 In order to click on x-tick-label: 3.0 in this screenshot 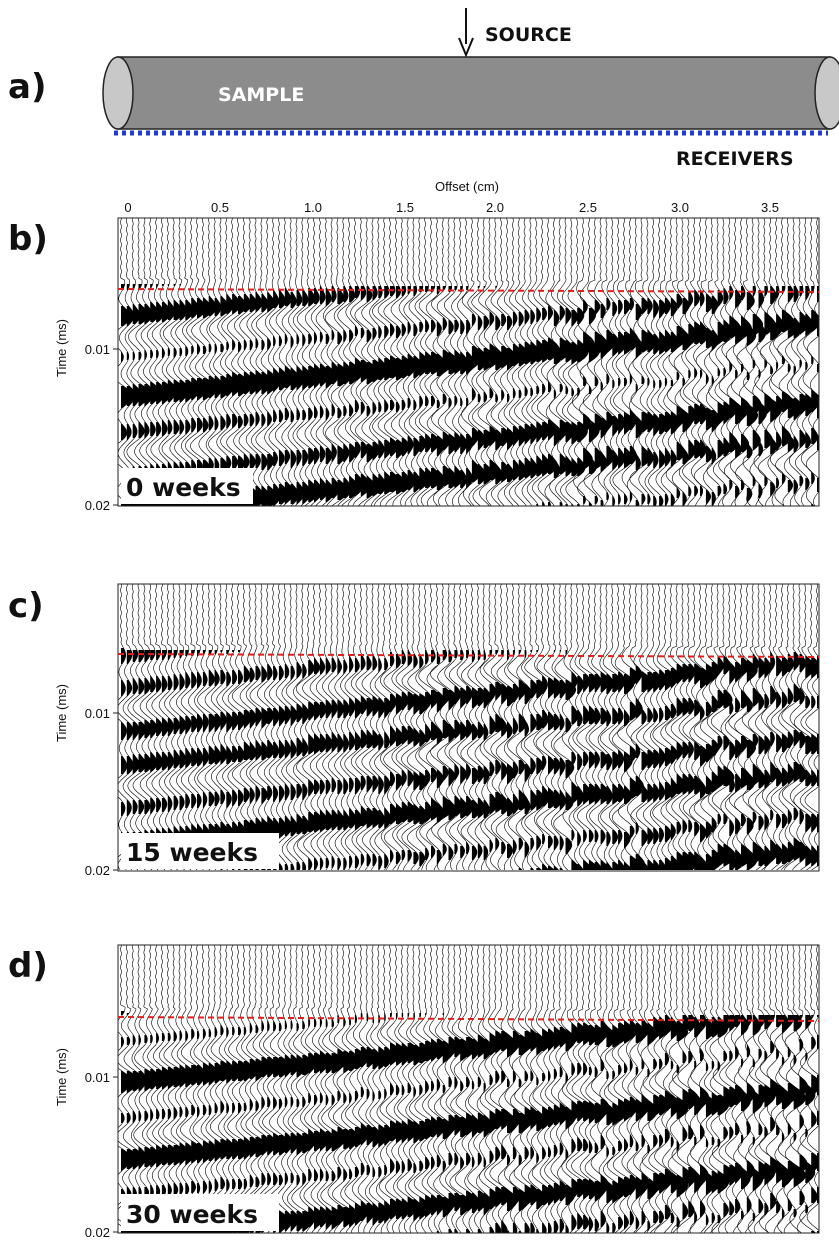, I will do `click(680, 207)`.